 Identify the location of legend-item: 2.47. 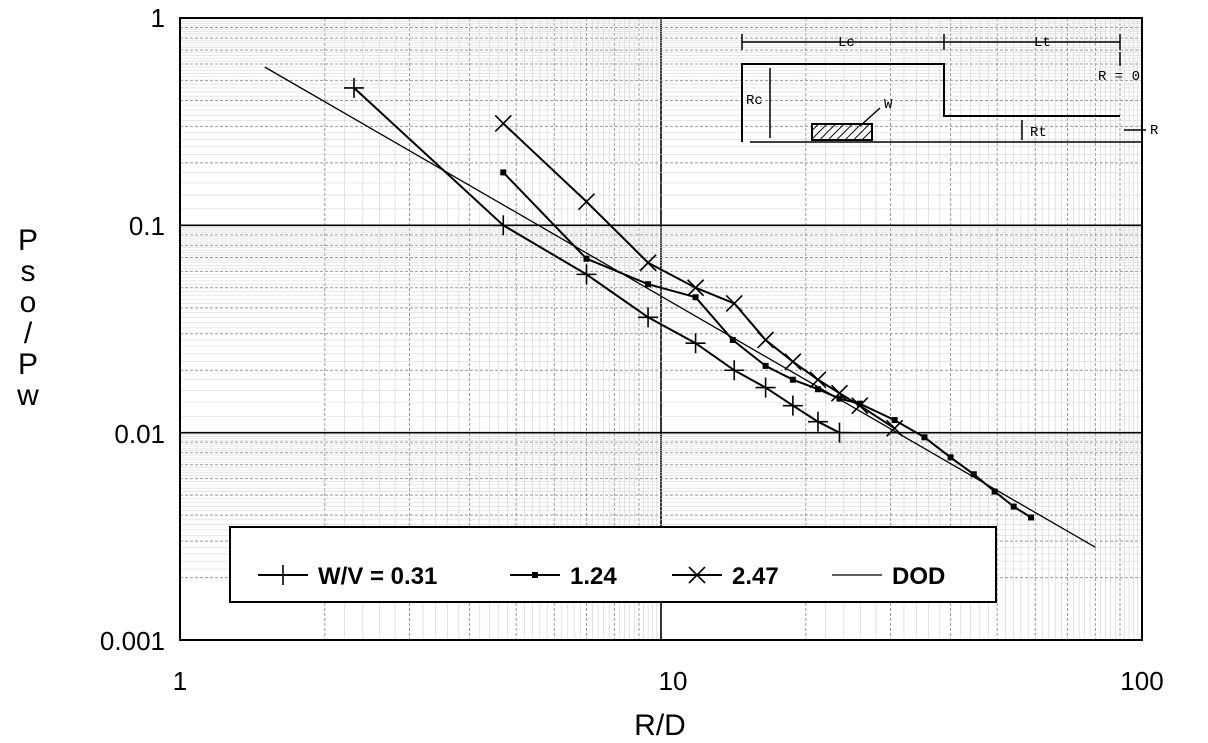
(725, 576).